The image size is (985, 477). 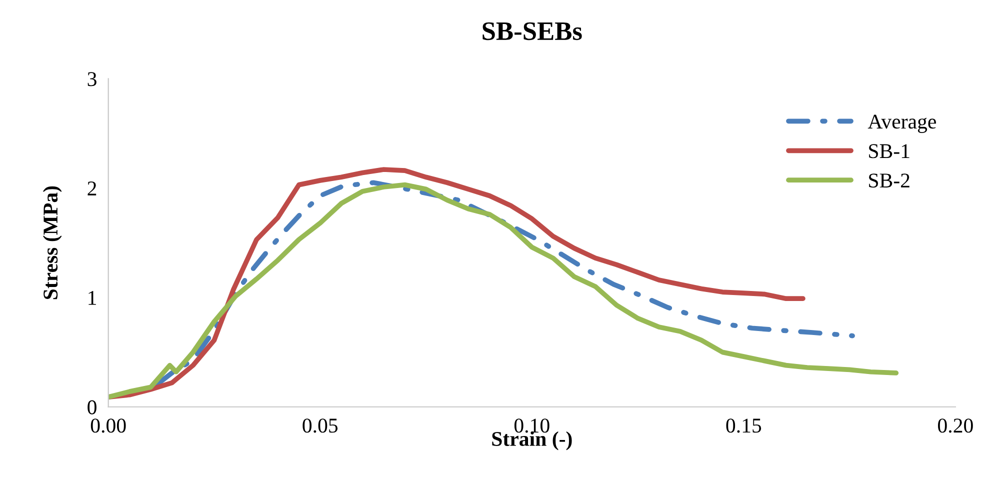 I want to click on legend-label: SB-1, so click(x=889, y=151).